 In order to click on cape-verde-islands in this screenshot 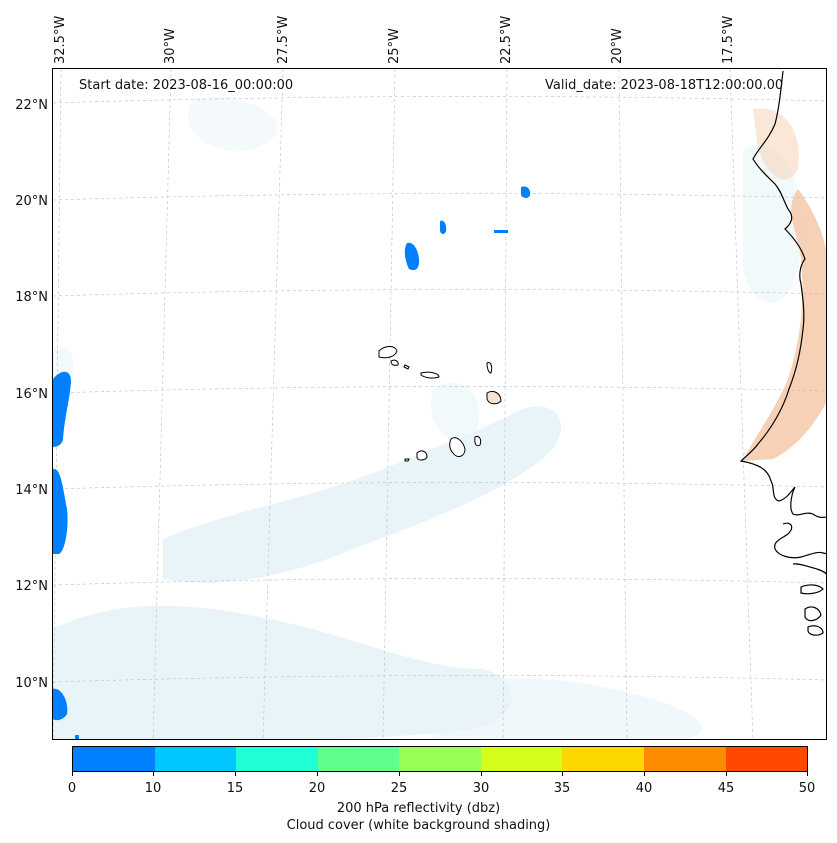, I will do `click(440, 404)`.